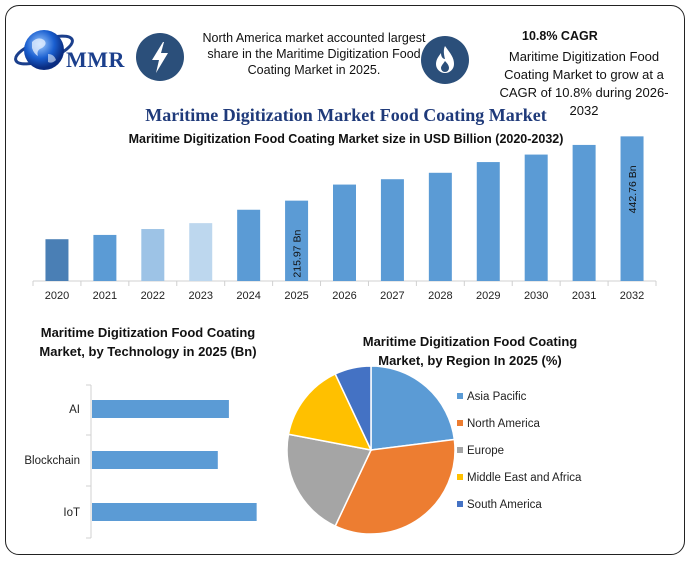 The width and height of the screenshot is (692, 563). I want to click on bar-2032, so click(632, 208).